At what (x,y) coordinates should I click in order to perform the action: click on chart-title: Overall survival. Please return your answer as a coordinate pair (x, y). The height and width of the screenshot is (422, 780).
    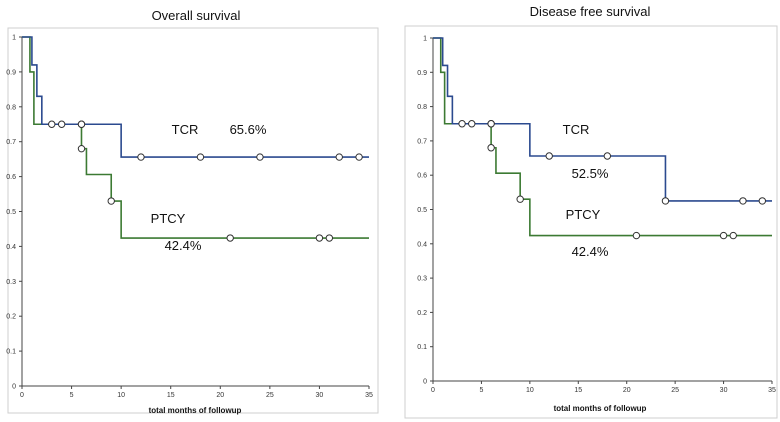
    Looking at the image, I should click on (196, 15).